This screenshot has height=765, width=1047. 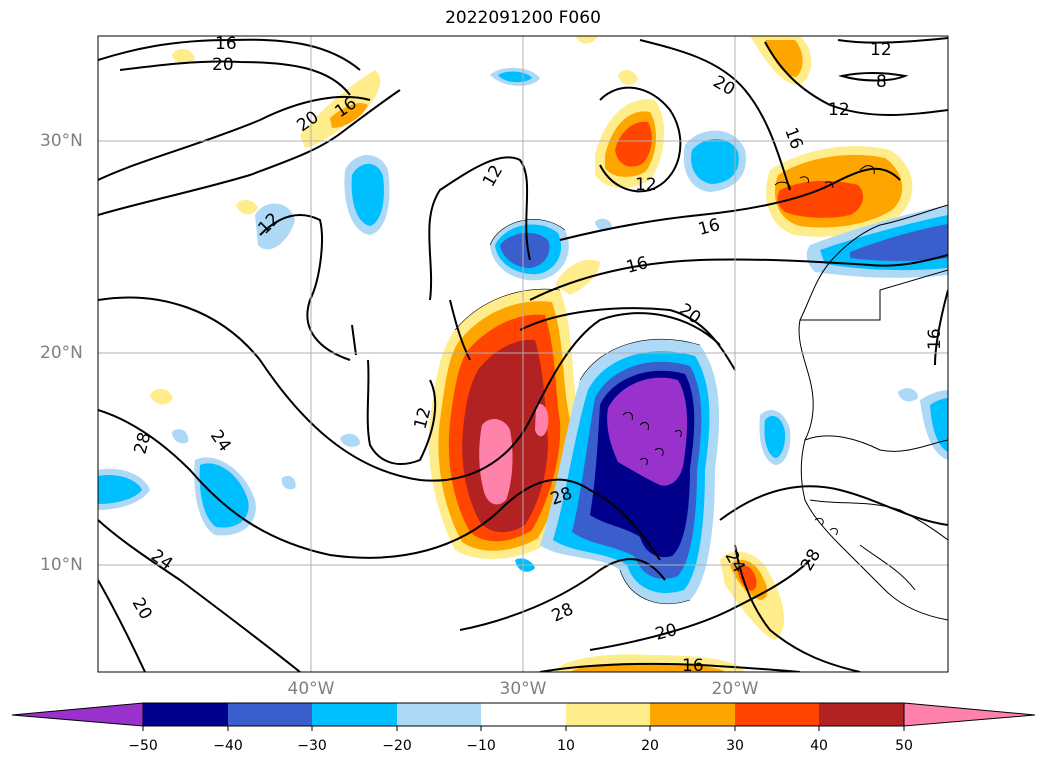 I want to click on contour-16-top, so click(x=229, y=54).